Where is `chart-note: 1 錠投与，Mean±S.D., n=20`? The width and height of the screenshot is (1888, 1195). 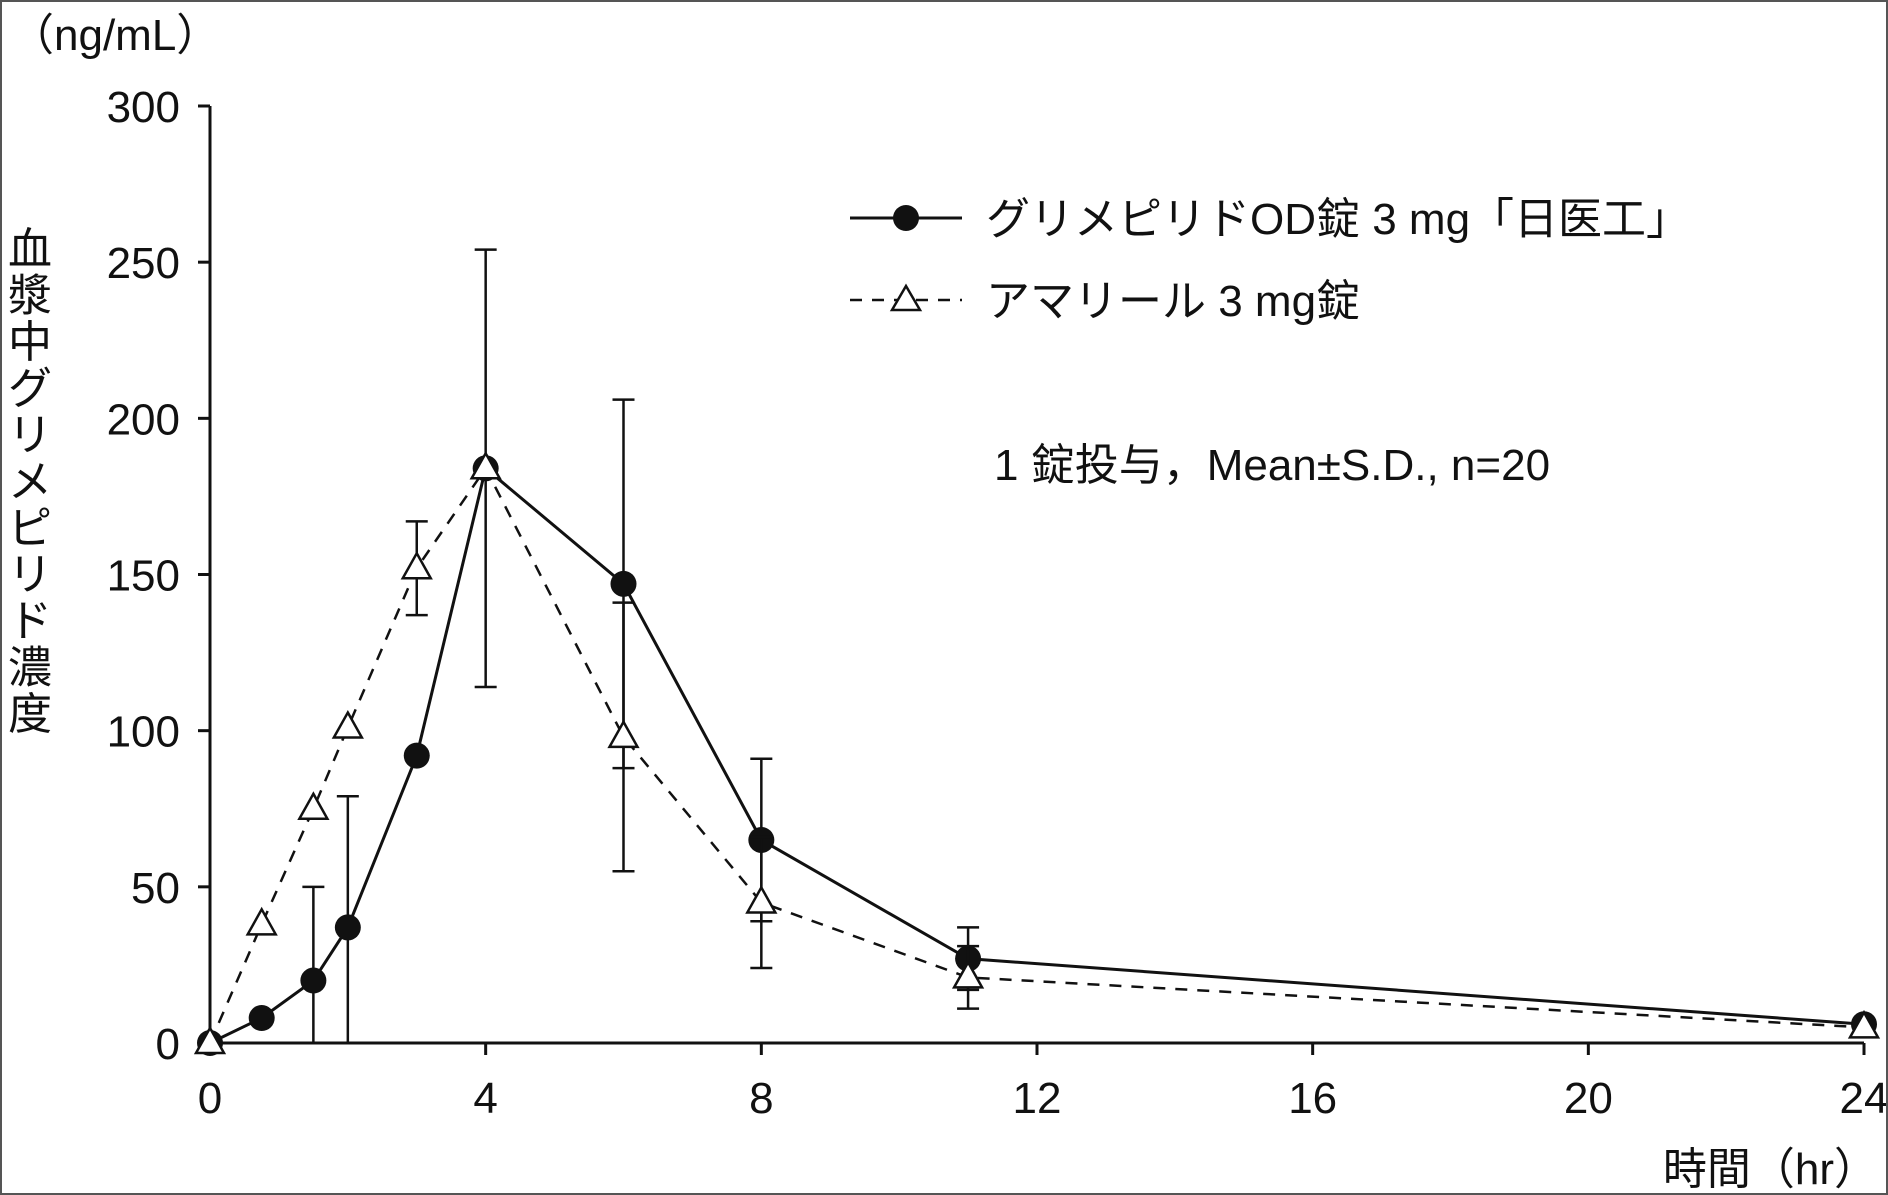
chart-note: 1 錠投与，Mean±S.D., n=20 is located at coordinates (1272, 465).